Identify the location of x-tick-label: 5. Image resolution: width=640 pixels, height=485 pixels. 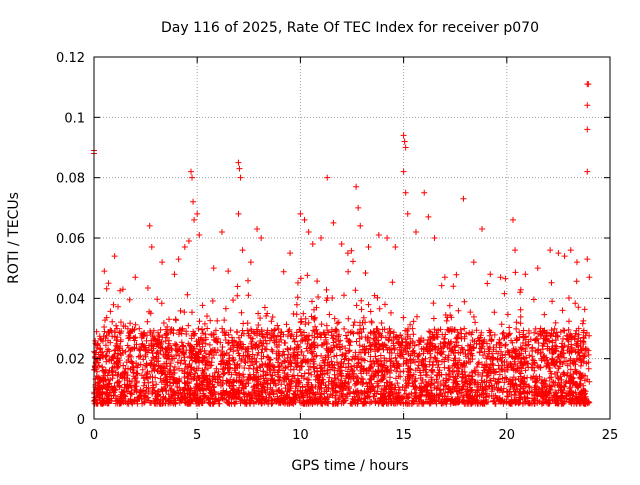
(197, 435).